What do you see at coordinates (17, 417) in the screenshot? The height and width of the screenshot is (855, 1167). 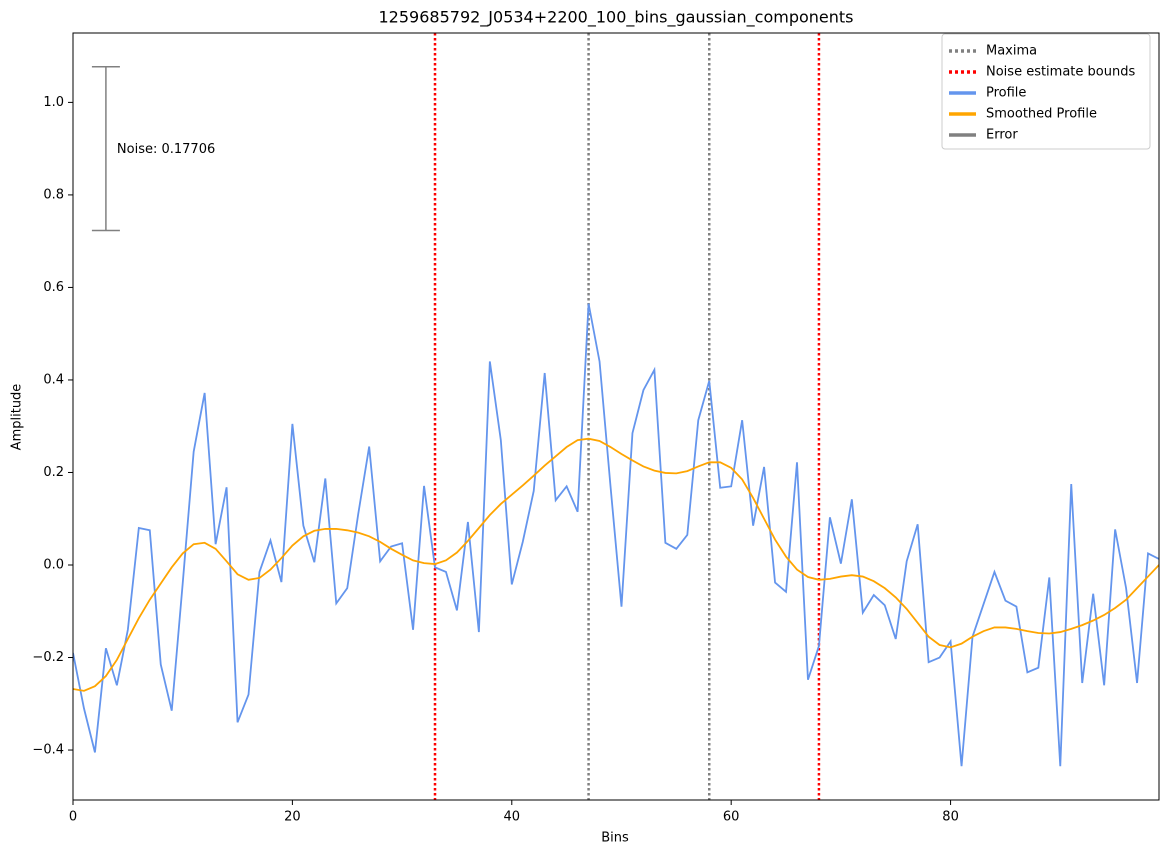 I see `y-axis-label: Amplitude` at bounding box center [17, 417].